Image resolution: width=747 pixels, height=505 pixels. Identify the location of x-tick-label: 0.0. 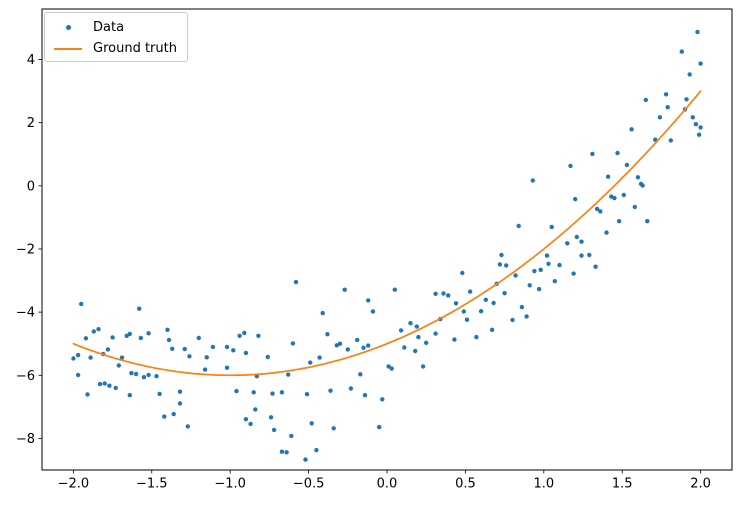
(387, 484).